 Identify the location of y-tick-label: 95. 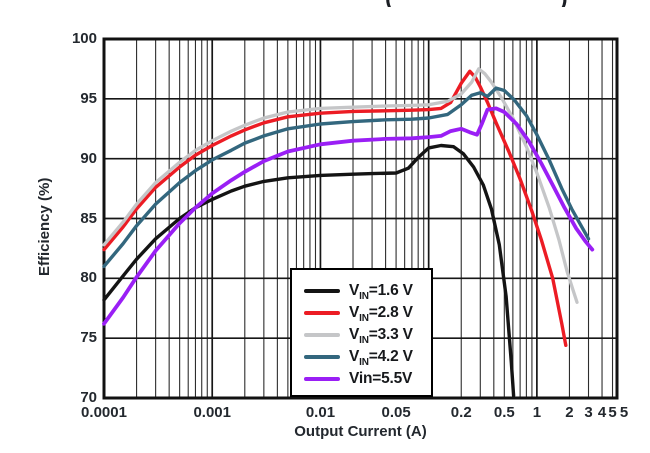
(88, 98).